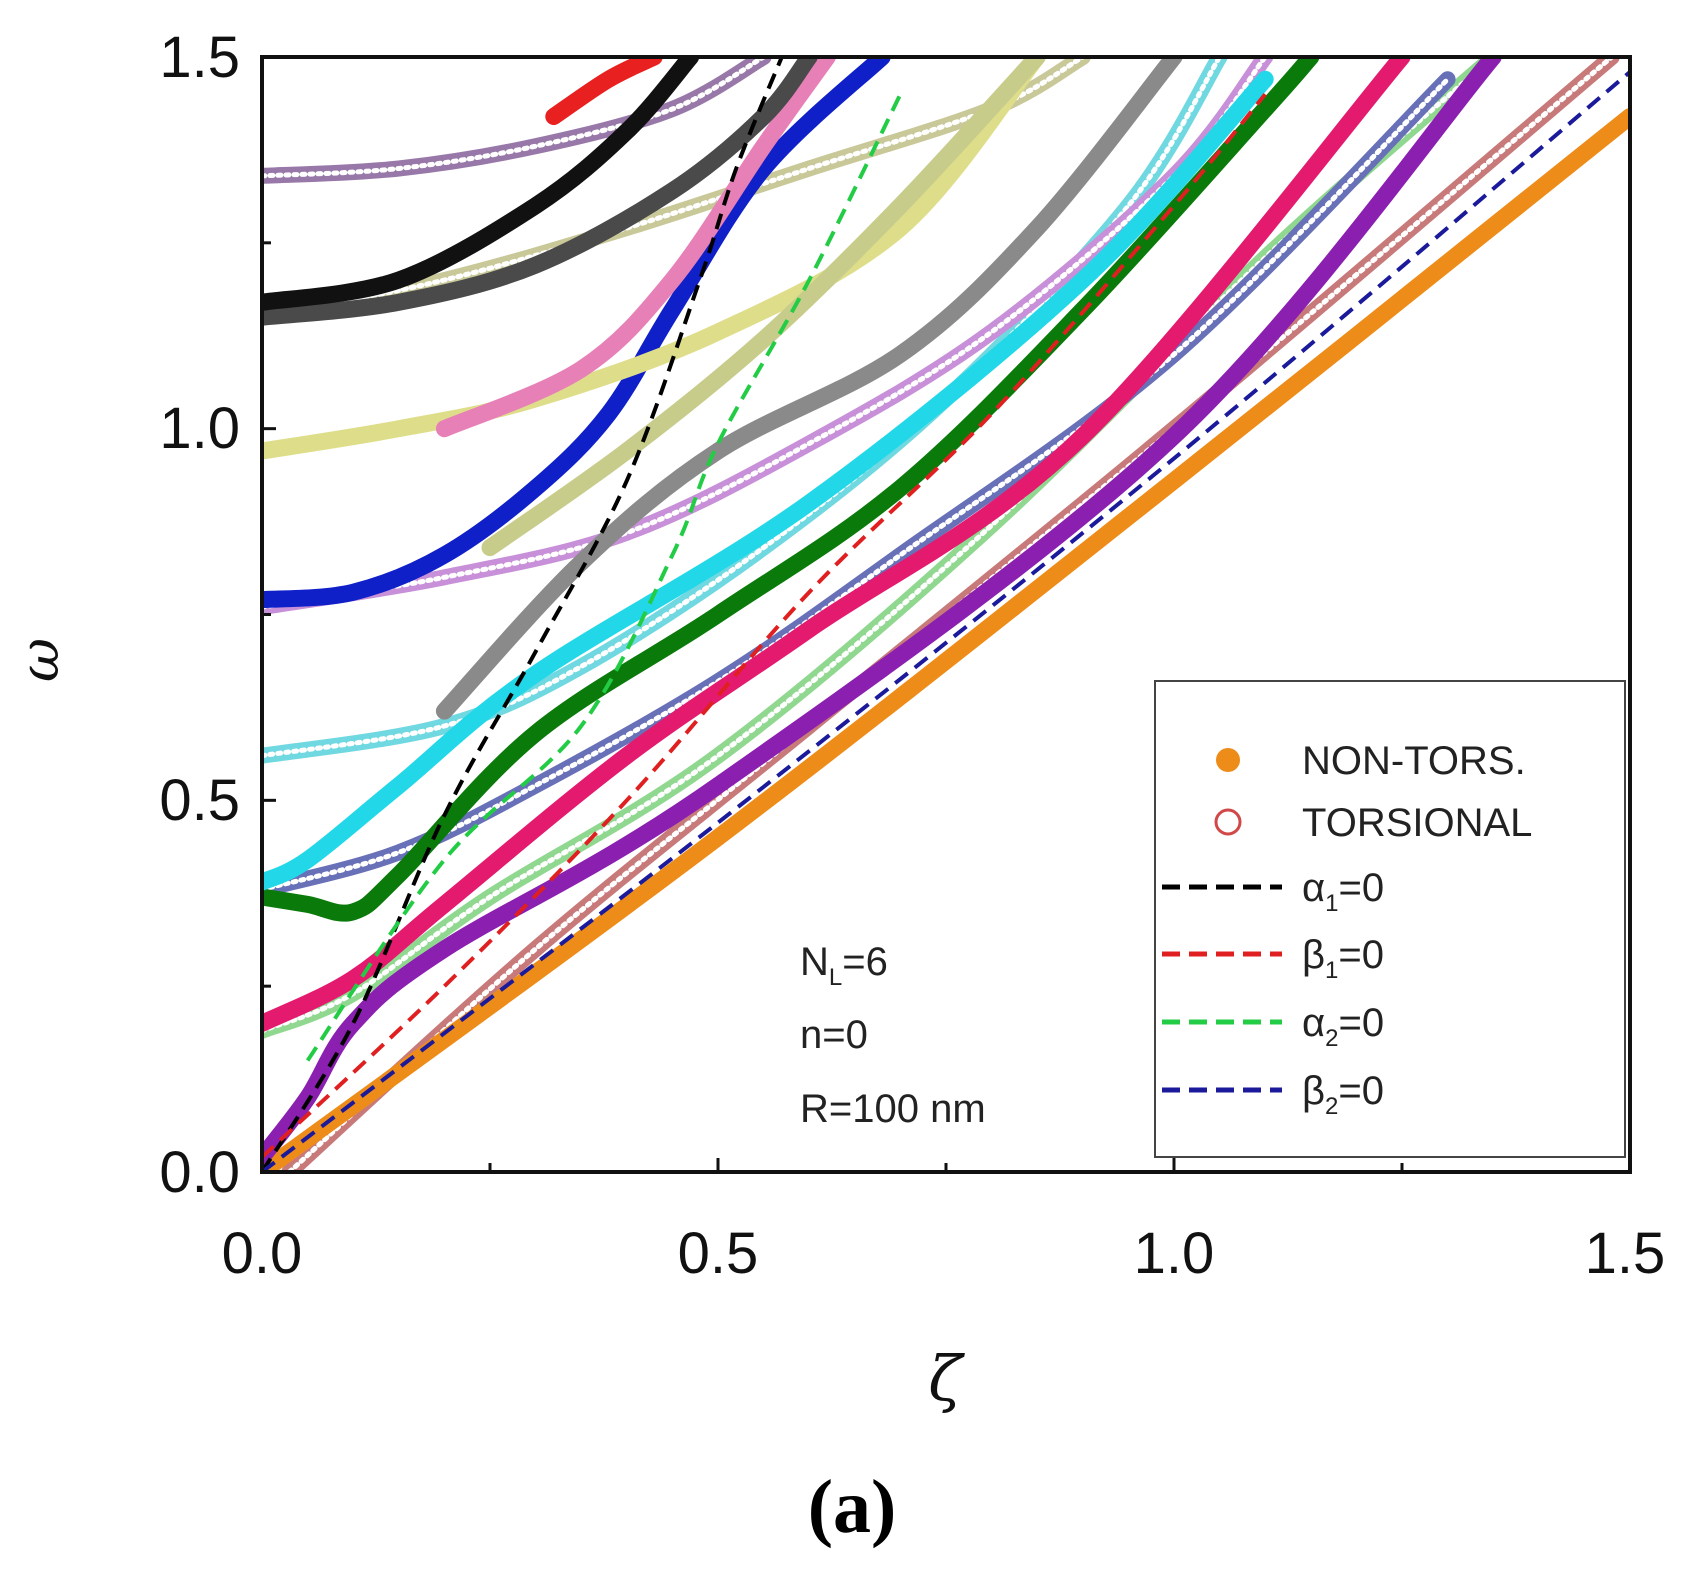 The width and height of the screenshot is (1701, 1580). What do you see at coordinates (1625, 1253) in the screenshot?
I see `x-tick-label: 1.5` at bounding box center [1625, 1253].